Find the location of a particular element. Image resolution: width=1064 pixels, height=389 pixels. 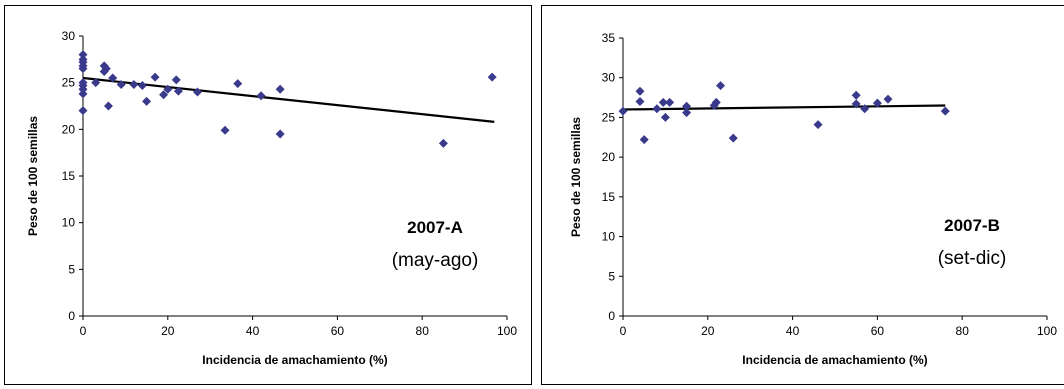

annotation-period: (set-dic) is located at coordinates (972, 258).